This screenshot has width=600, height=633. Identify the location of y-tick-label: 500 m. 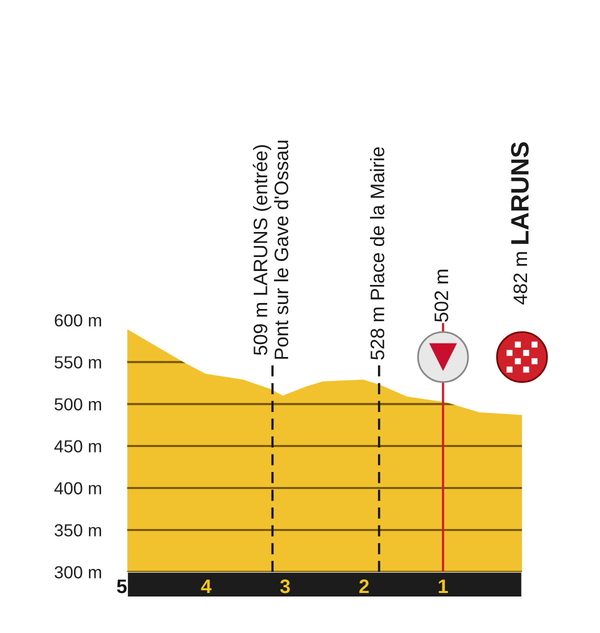
(78, 404).